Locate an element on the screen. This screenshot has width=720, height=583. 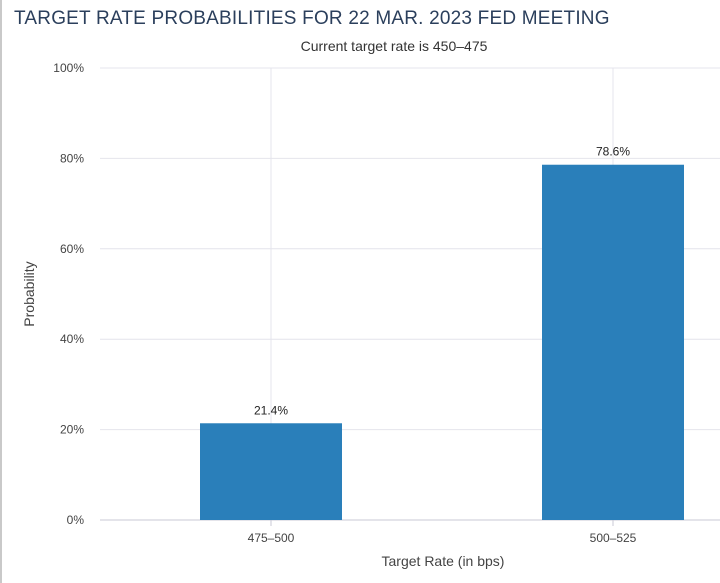
data-label: 78.6% is located at coordinates (613, 152).